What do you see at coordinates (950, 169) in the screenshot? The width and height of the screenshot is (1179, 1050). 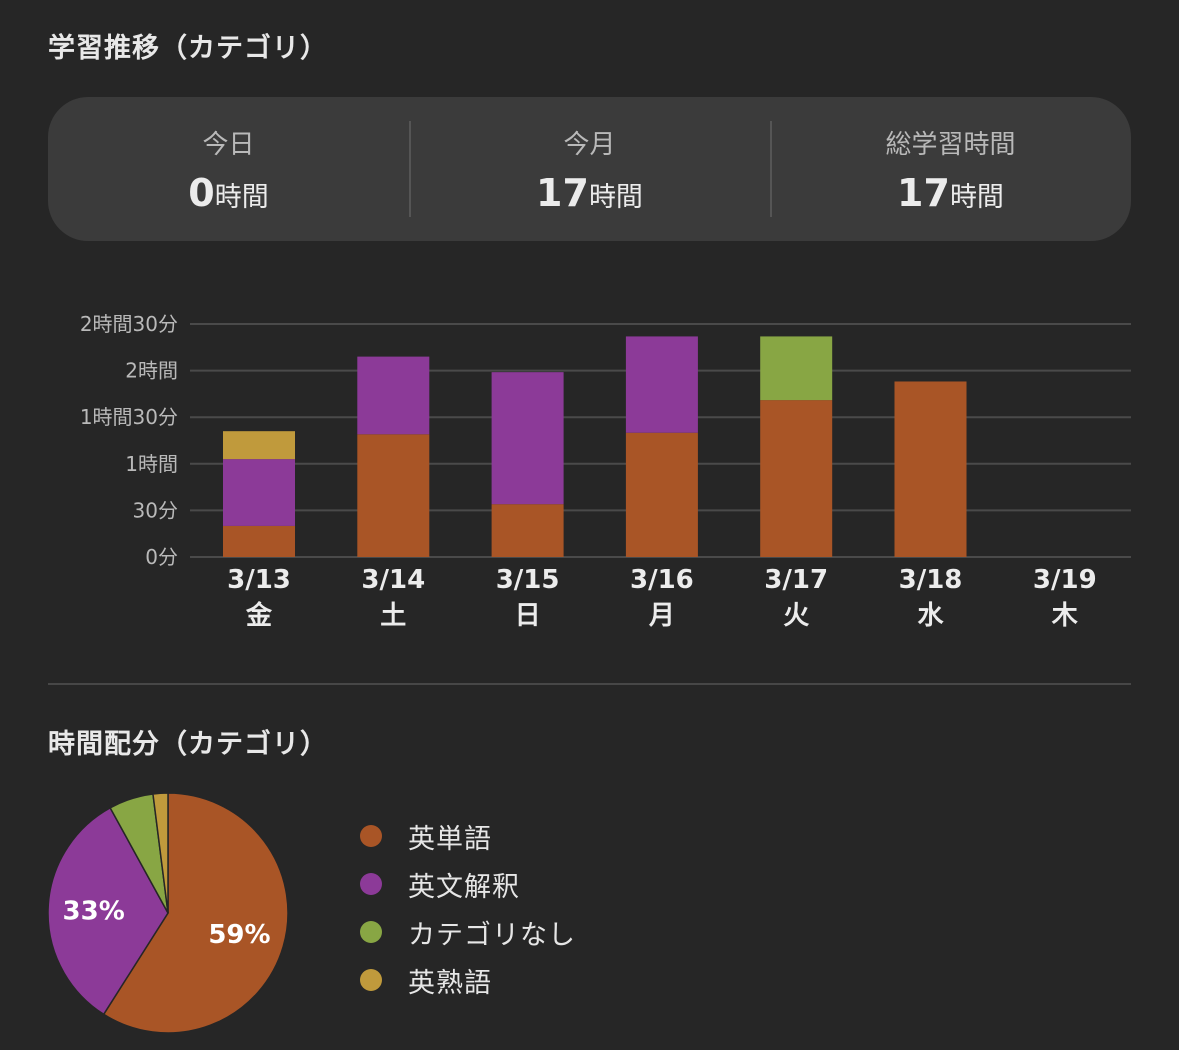 I see `stat-total: 総学習時間 17時間` at bounding box center [950, 169].